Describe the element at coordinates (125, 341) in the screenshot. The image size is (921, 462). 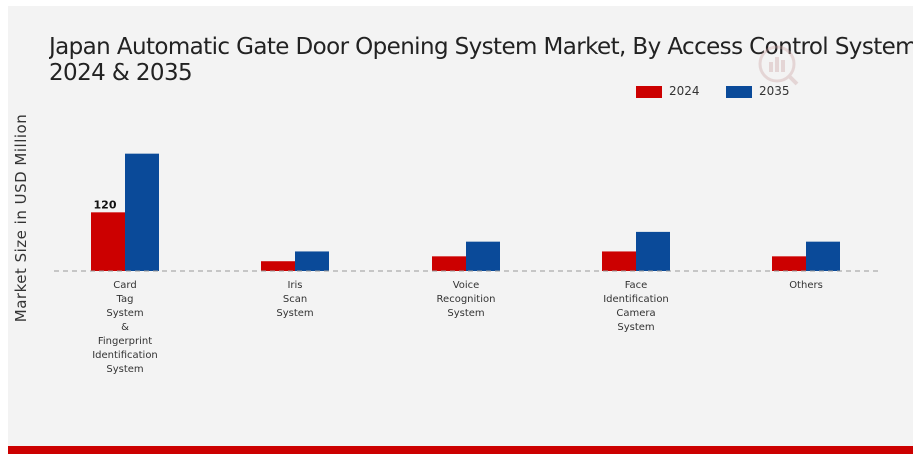
I see `x-tick-label: Fingerprint` at that location.